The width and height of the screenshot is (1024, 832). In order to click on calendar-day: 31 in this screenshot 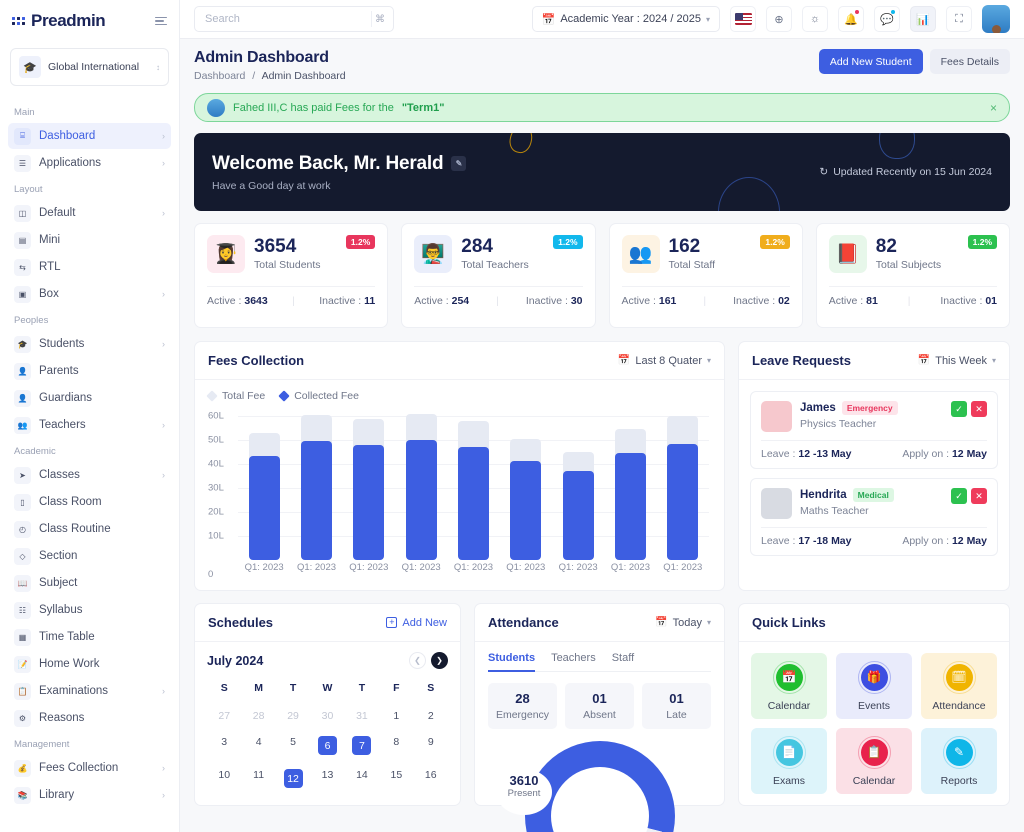, I will do `click(362, 716)`.